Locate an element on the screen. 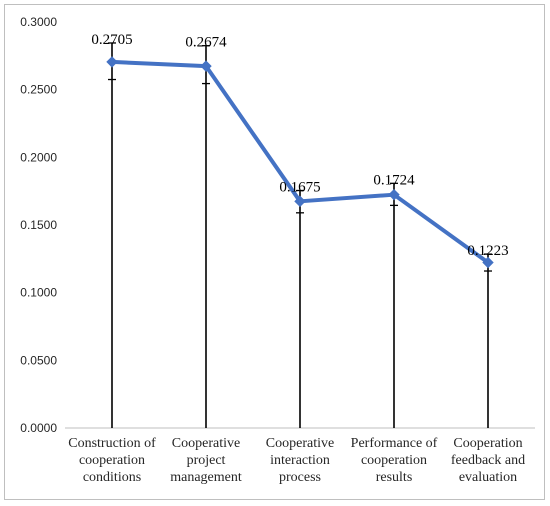 The image size is (550, 506). y-tick-label: 0.2500 is located at coordinates (38, 90).